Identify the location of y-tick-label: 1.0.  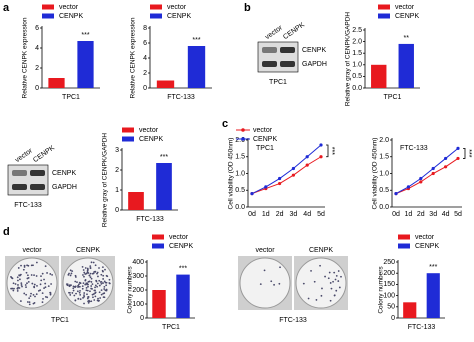
(240, 173).